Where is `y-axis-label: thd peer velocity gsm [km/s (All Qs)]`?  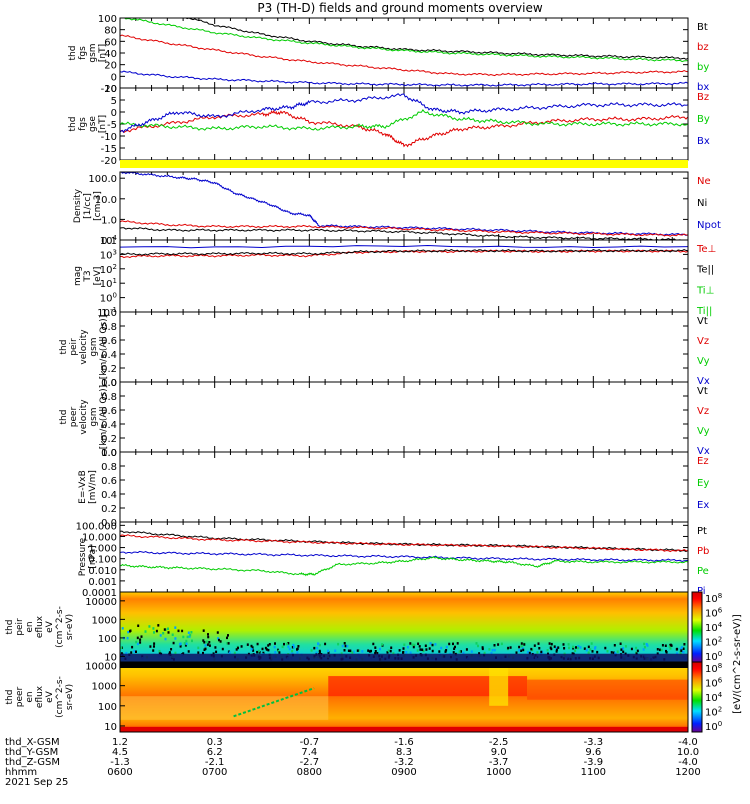
y-axis-label: thd peer velocity gsm [km/s (All Qs)] is located at coordinates (84, 417).